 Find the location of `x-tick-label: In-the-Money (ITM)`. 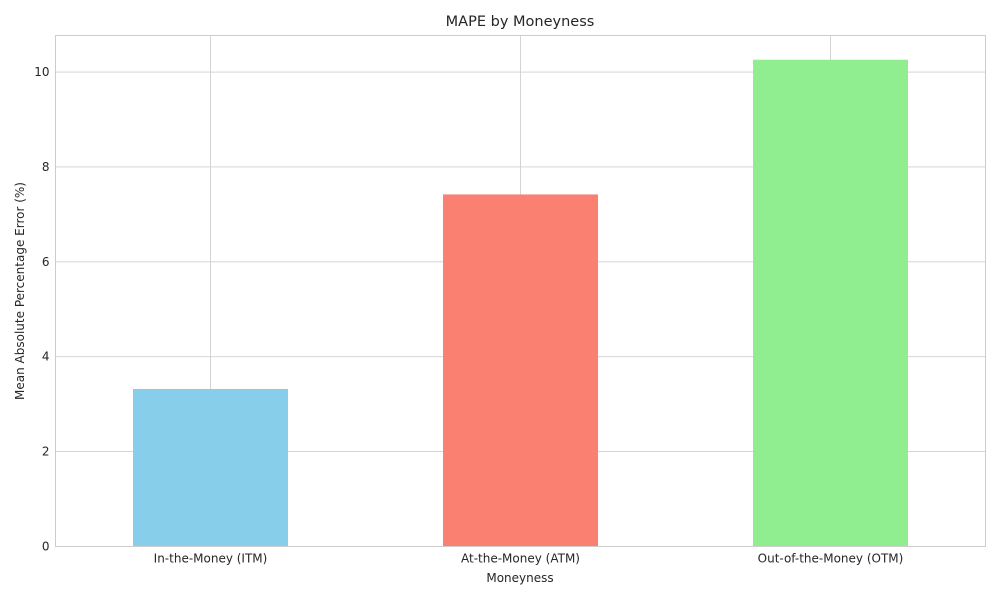

x-tick-label: In-the-Money (ITM) is located at coordinates (211, 559).